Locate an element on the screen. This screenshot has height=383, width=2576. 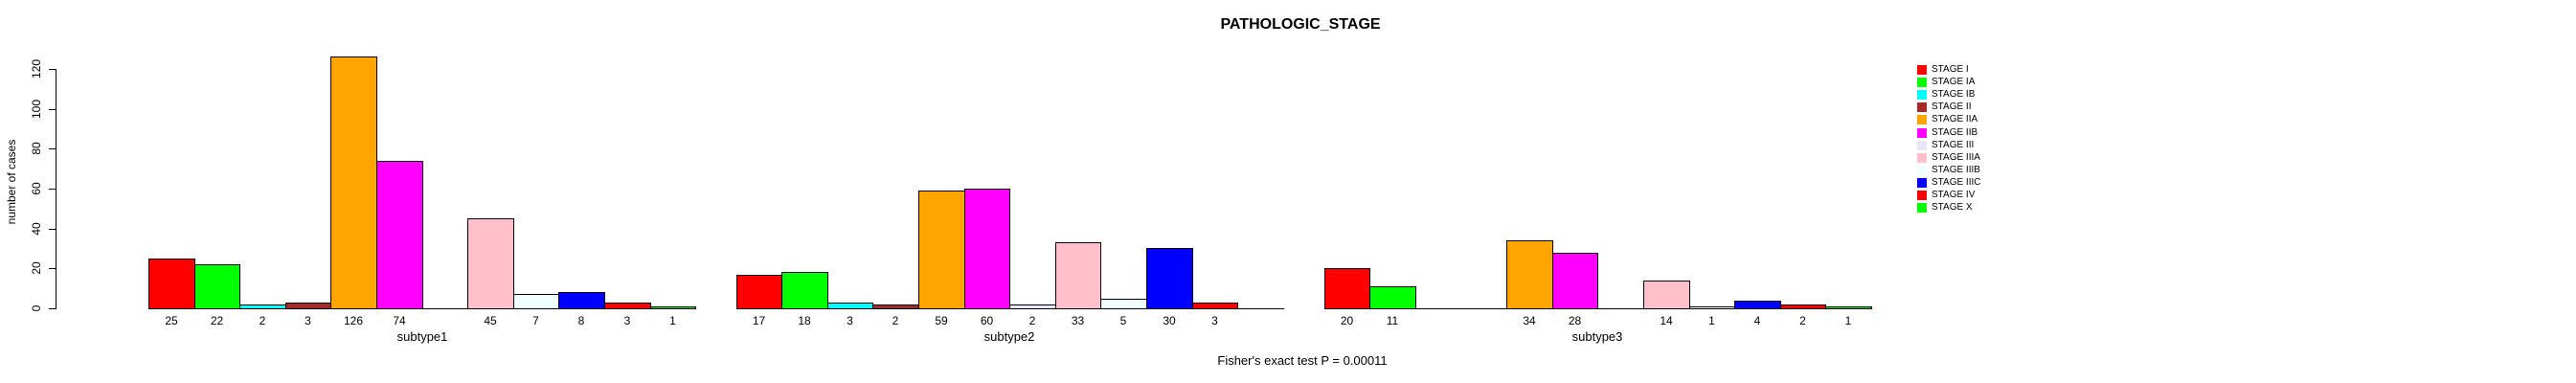
bar-value-label: 22 is located at coordinates (217, 321).